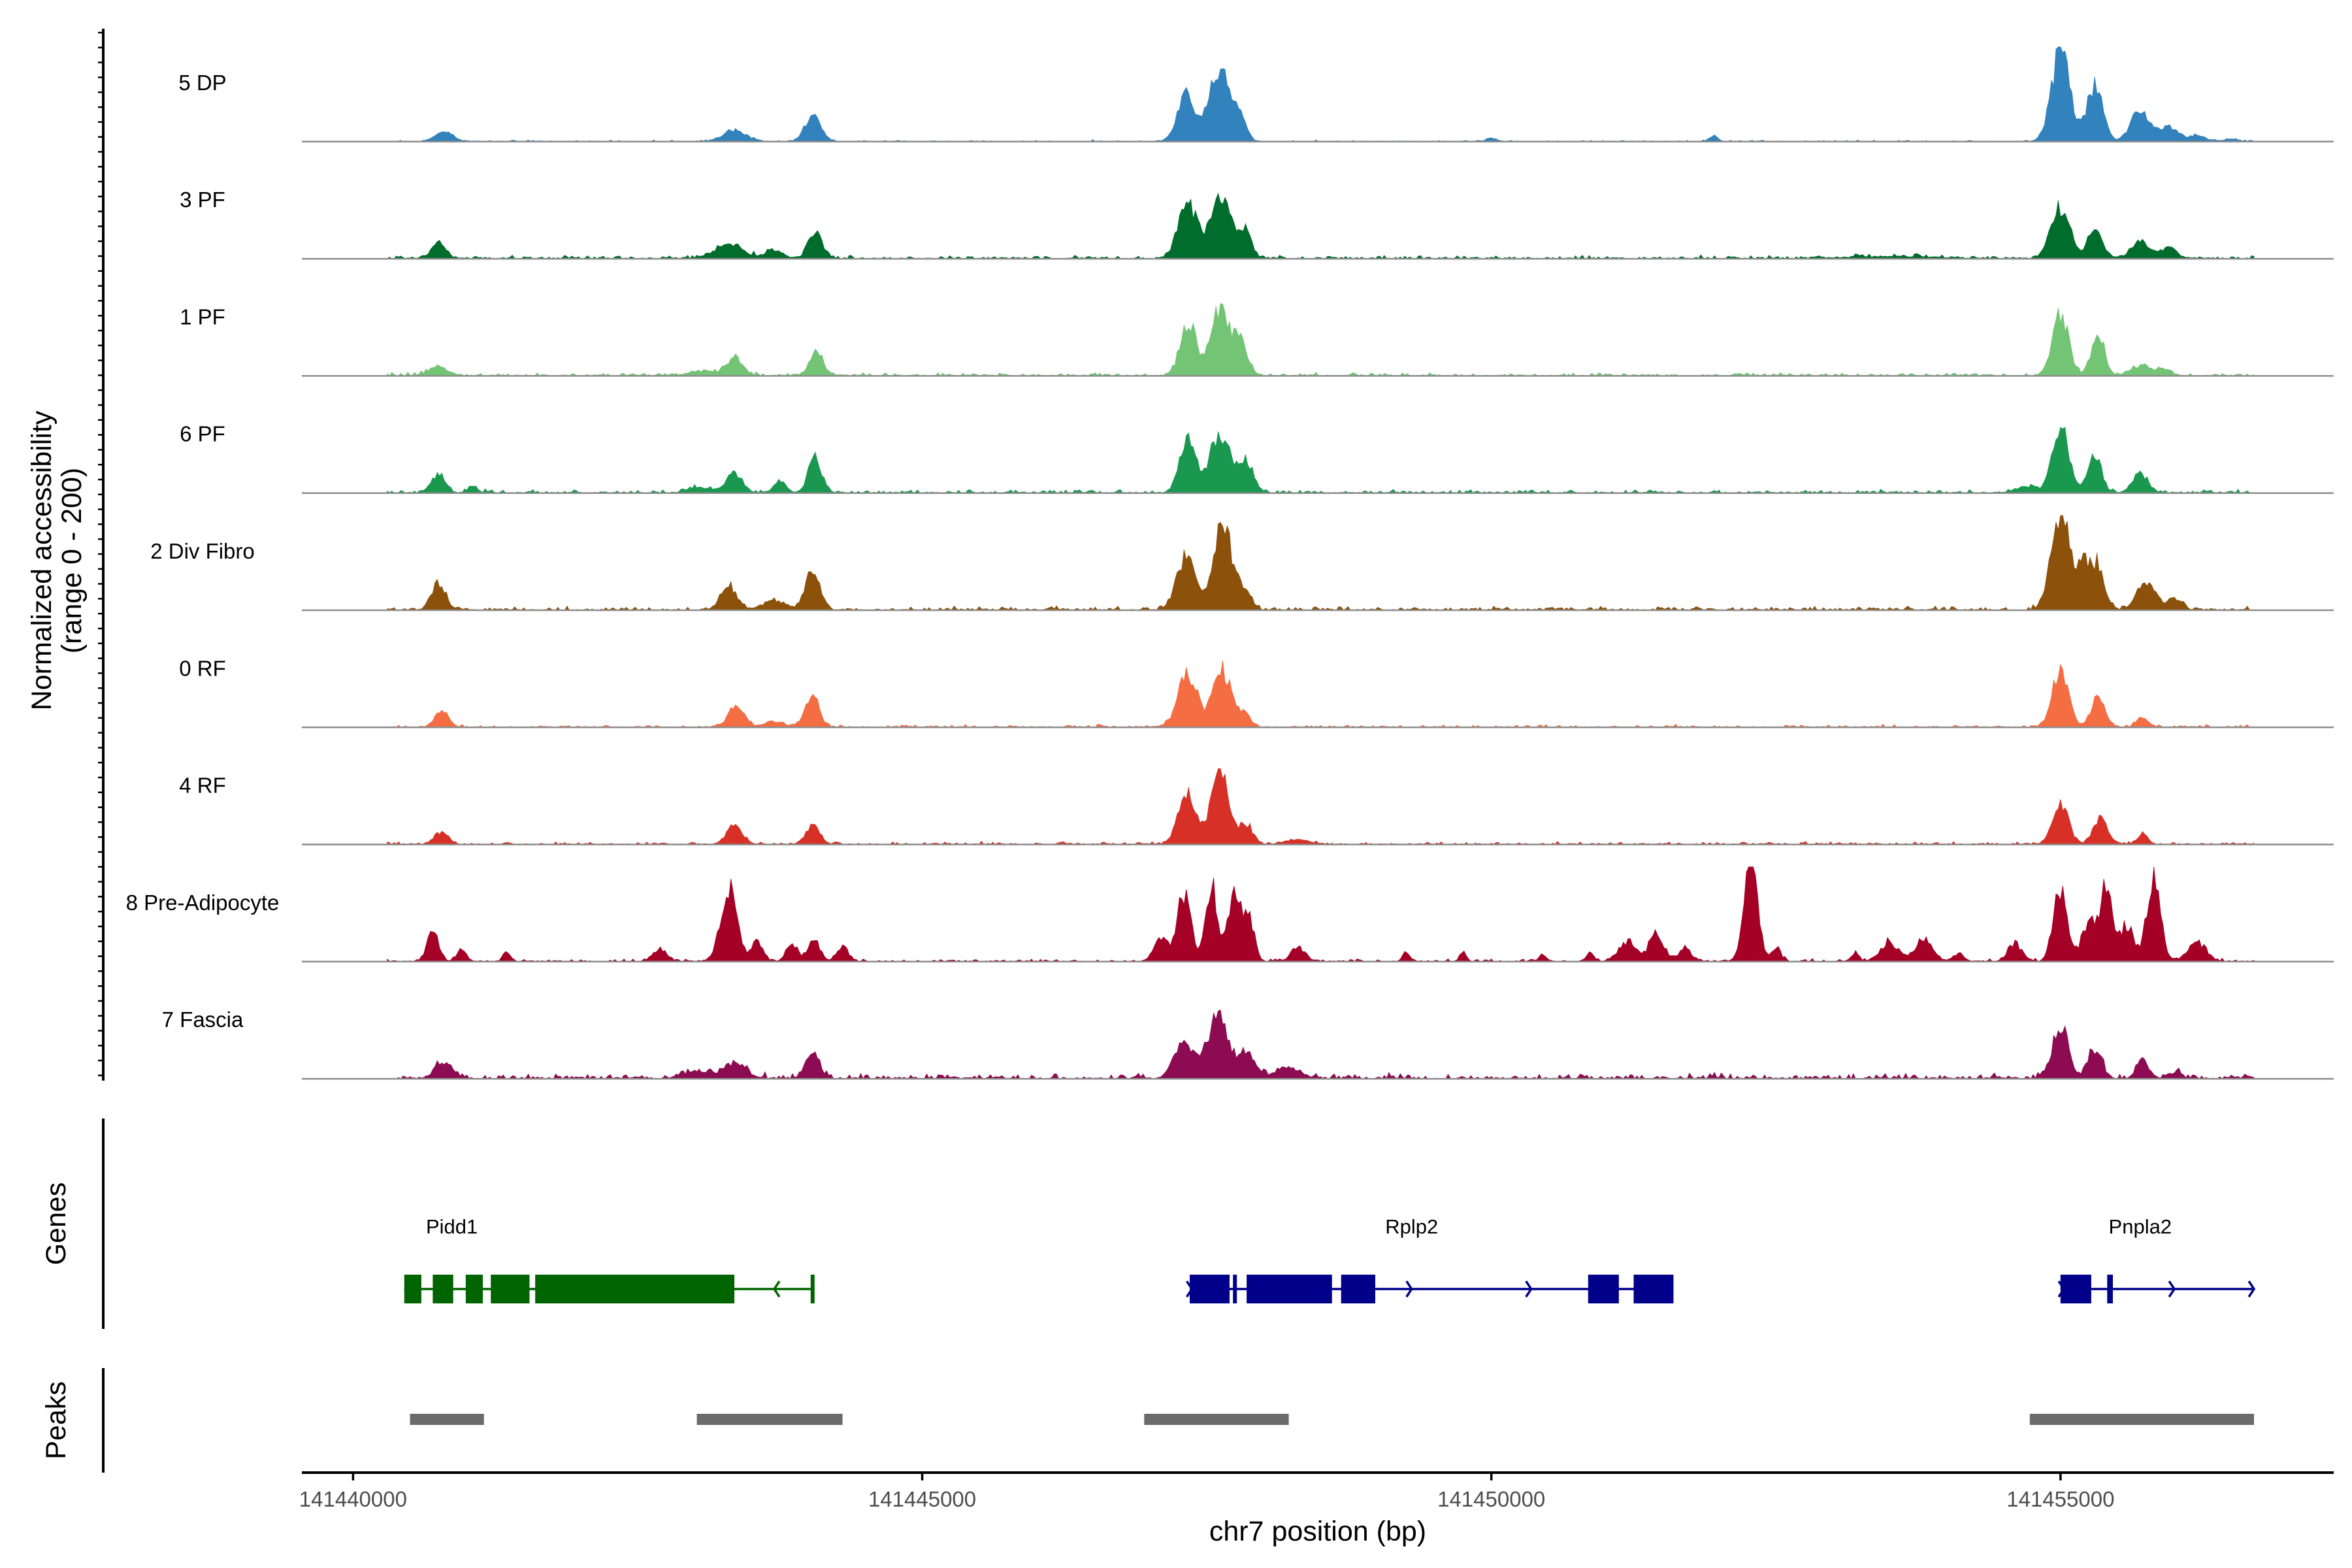 This screenshot has height=1568, width=2352. What do you see at coordinates (202, 786) in the screenshot?
I see `track-label: 4 RF` at bounding box center [202, 786].